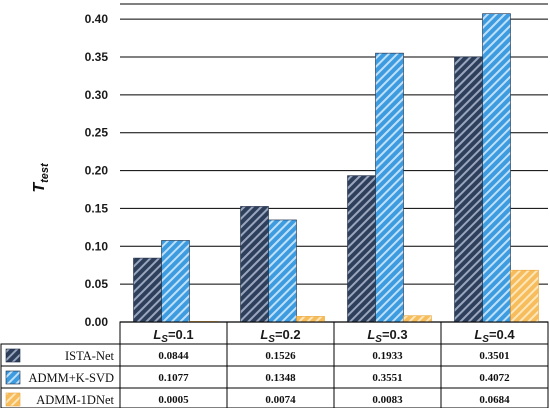 The image size is (550, 408). I want to click on y-tick-label: 0.30, so click(97, 95).